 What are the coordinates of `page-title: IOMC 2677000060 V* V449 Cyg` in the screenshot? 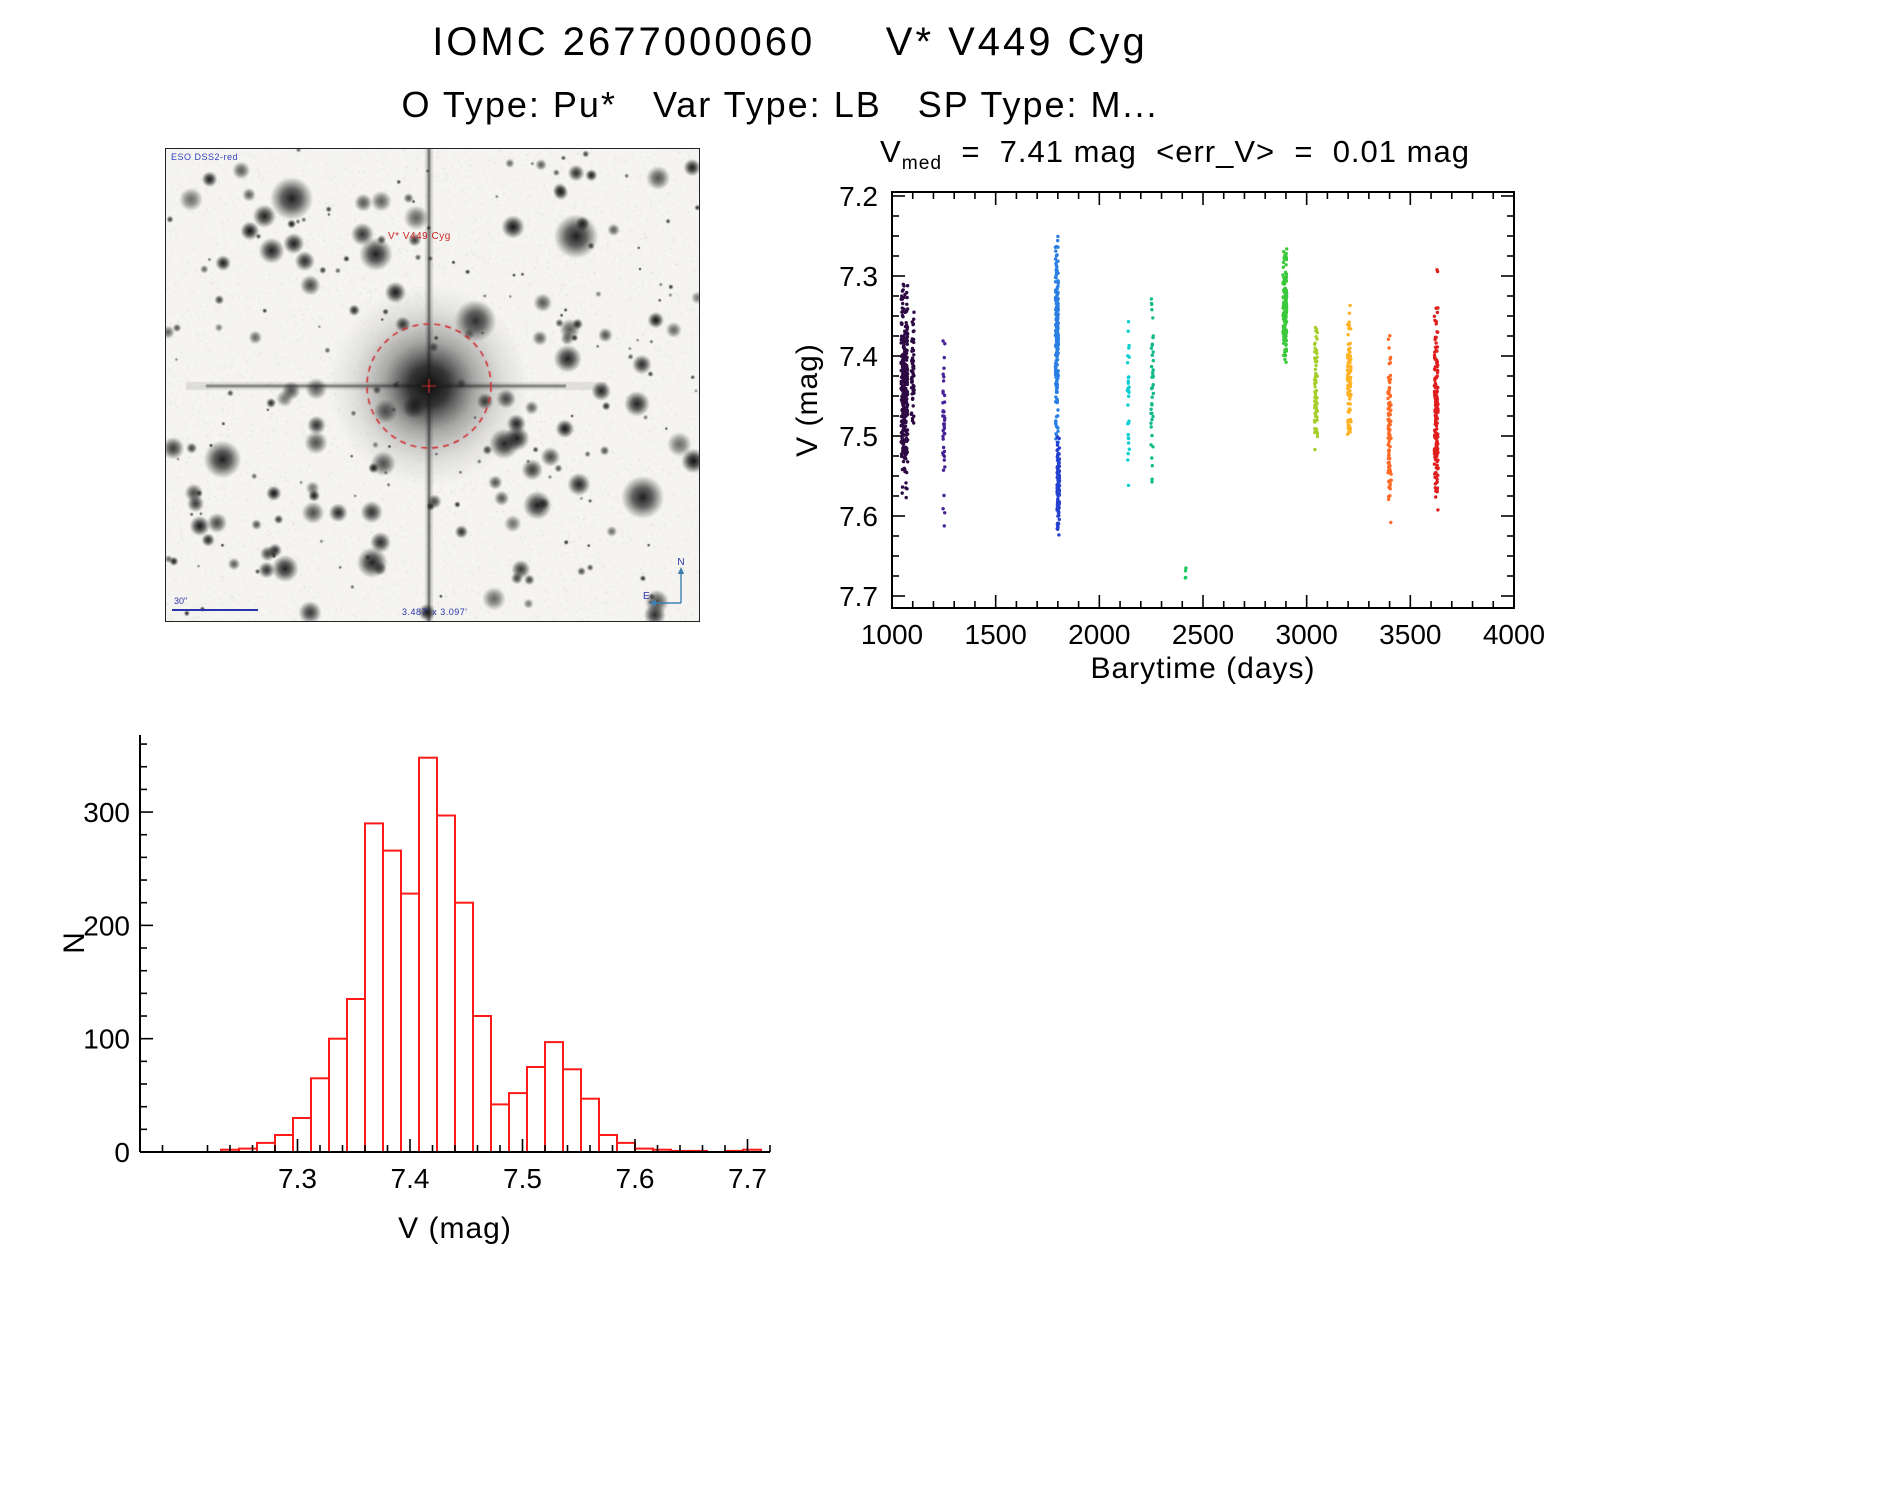 It's located at (790, 42).